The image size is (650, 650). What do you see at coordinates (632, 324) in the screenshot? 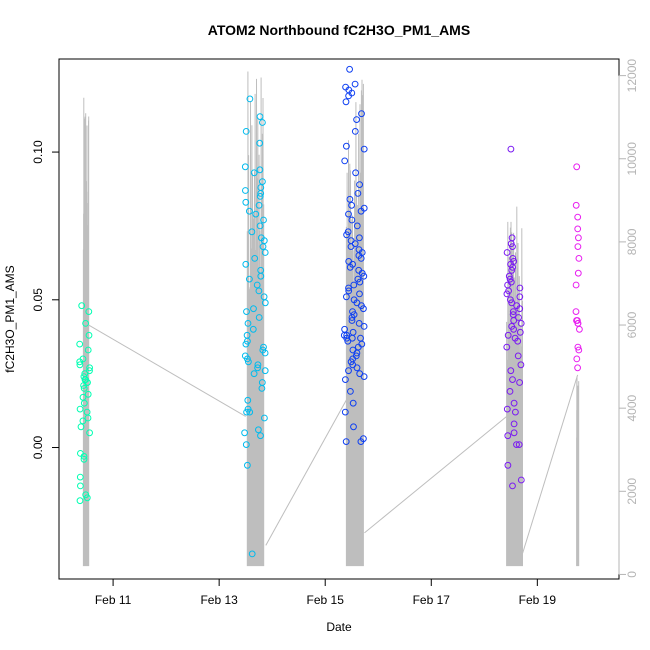
I see `y2-tick-label: 6000` at bounding box center [632, 324].